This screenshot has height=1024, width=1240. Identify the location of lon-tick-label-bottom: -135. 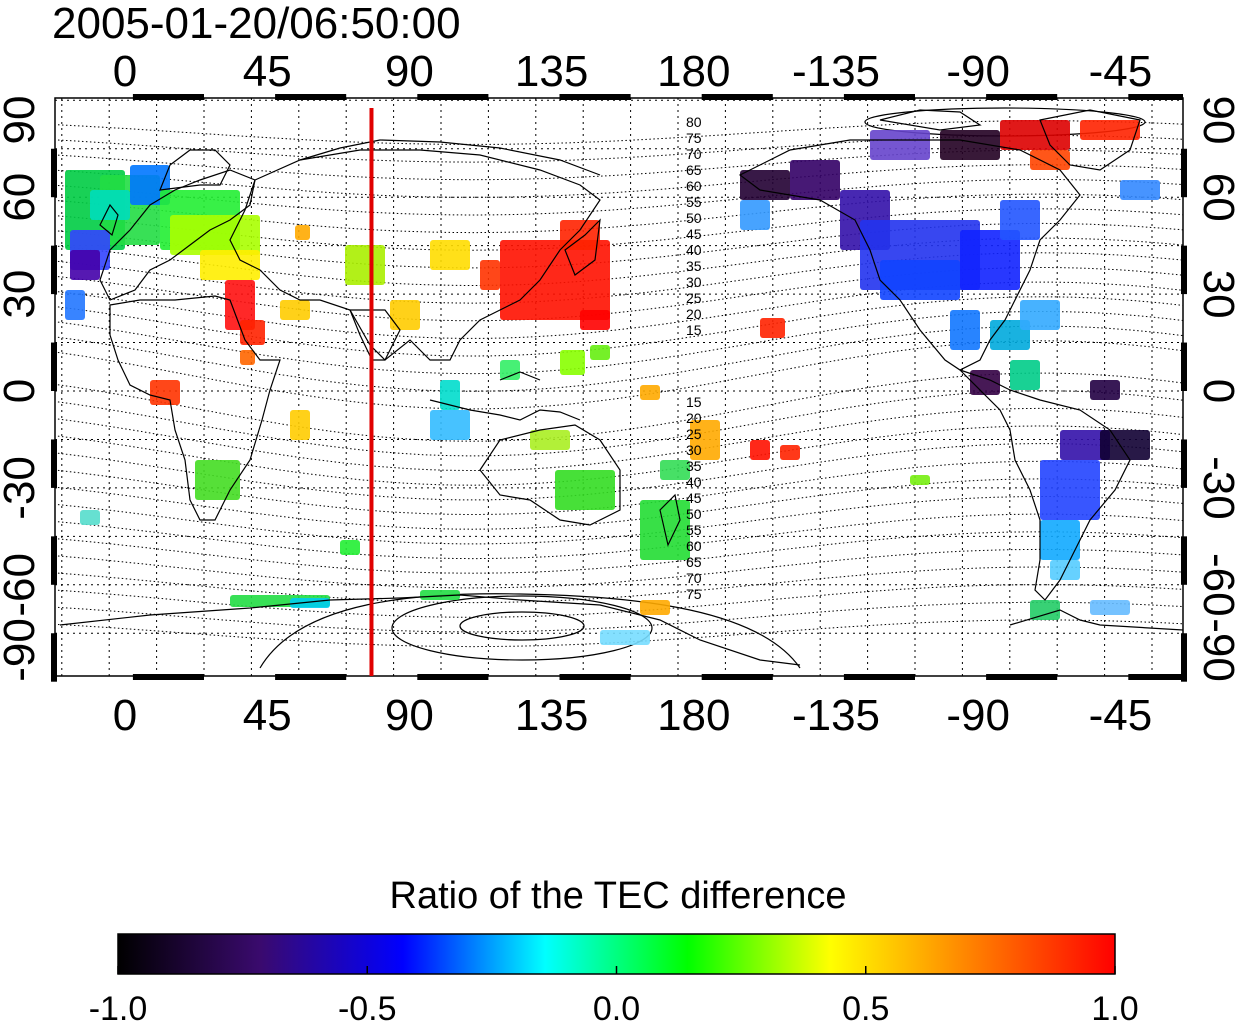
(836, 715).